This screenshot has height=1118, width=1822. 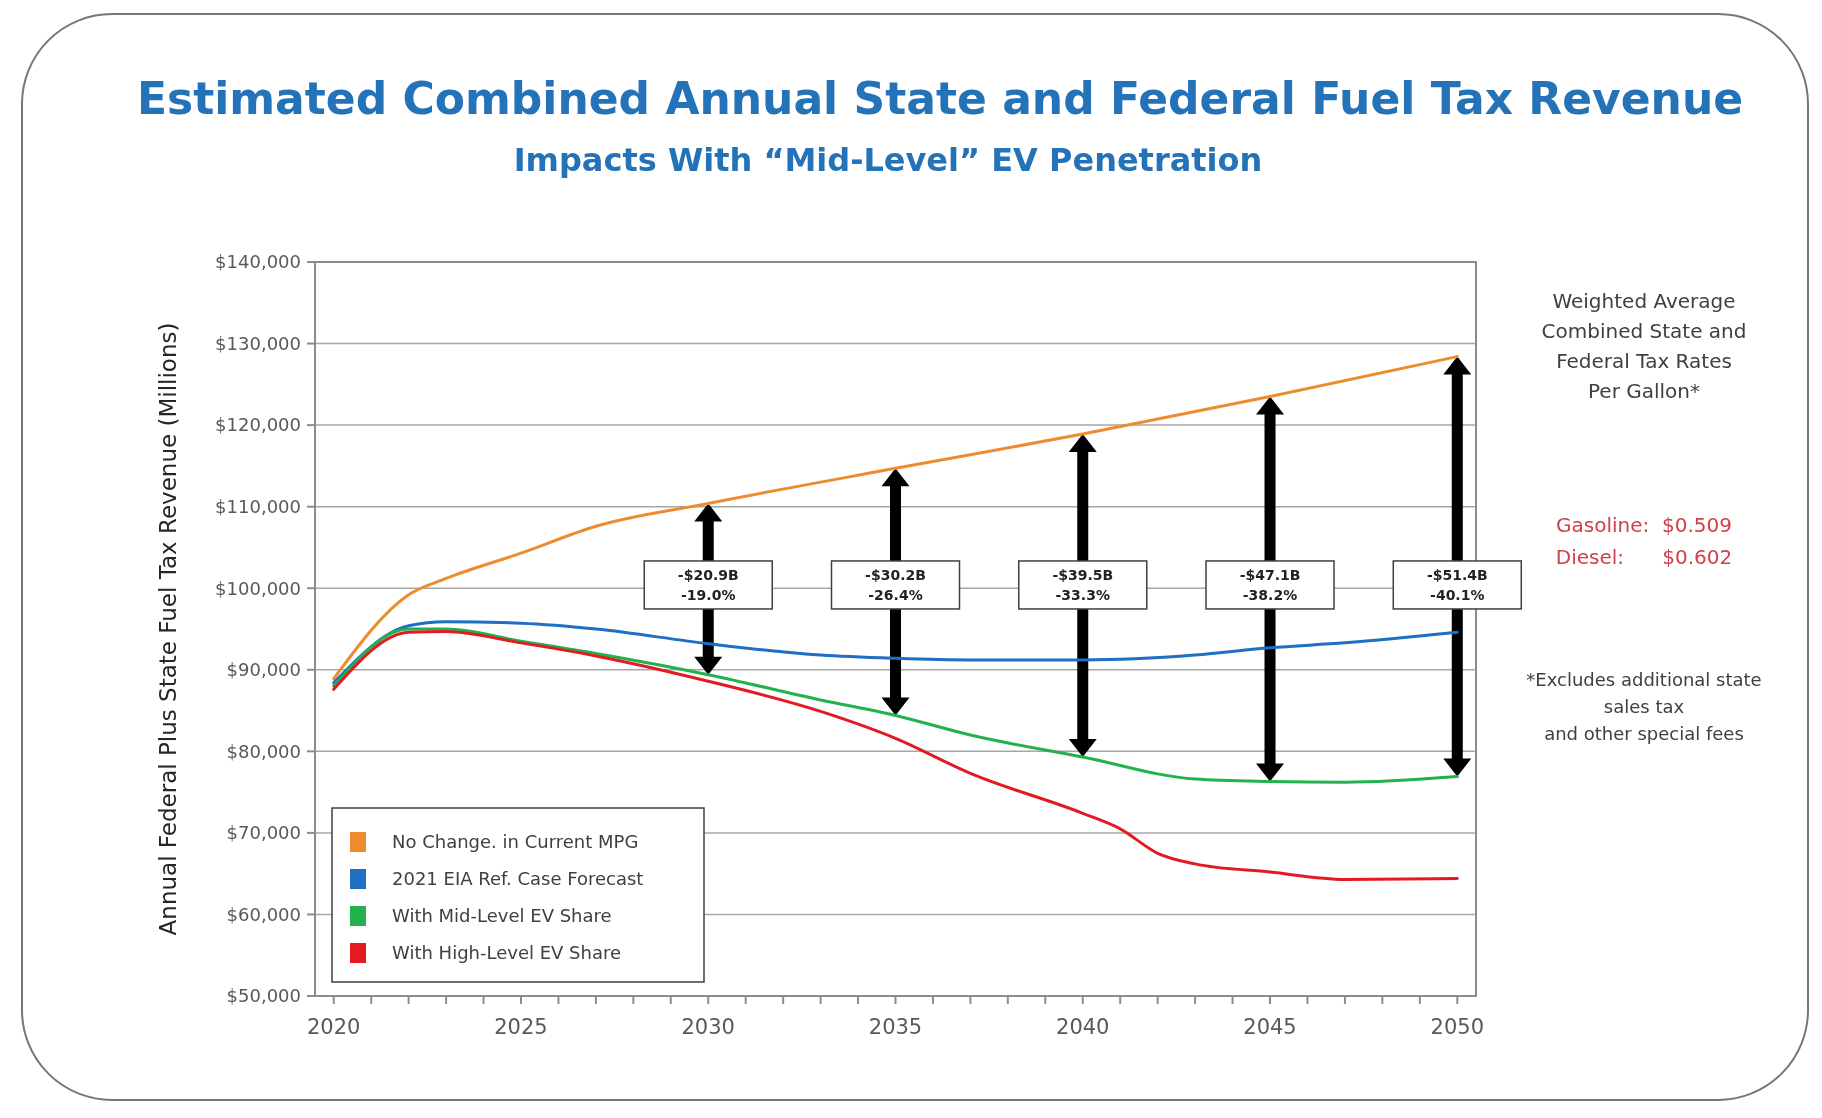 What do you see at coordinates (895, 584) in the screenshot?
I see `annotation: -$30.2B -26.4%` at bounding box center [895, 584].